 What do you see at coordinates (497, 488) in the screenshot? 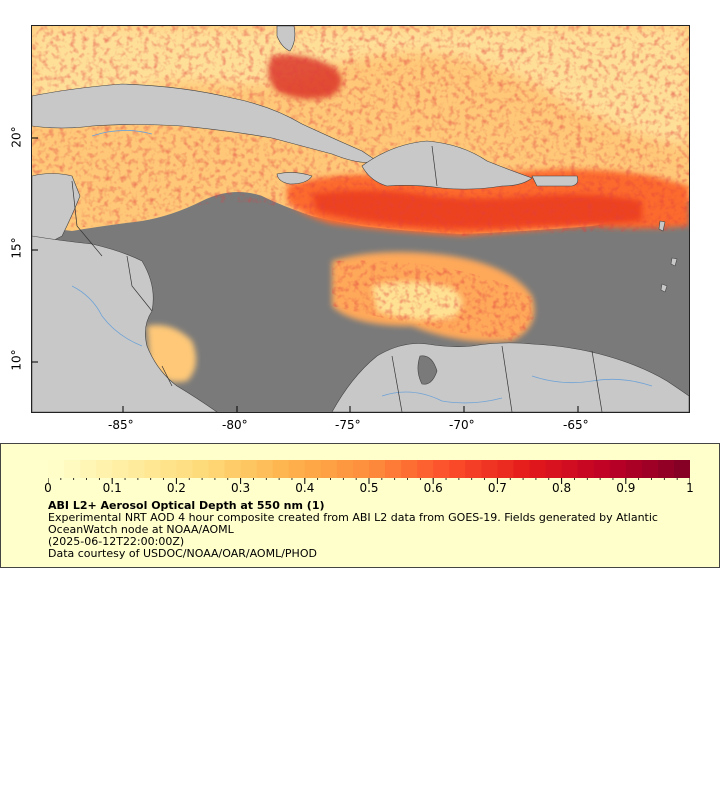
I see `colorbar-tick-label: 0.7` at bounding box center [497, 488].